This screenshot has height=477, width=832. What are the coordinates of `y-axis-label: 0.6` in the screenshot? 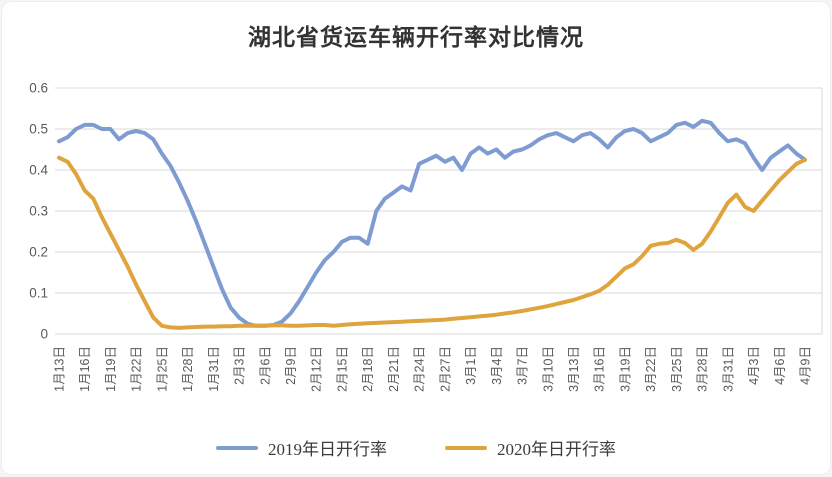 It's located at (38, 88).